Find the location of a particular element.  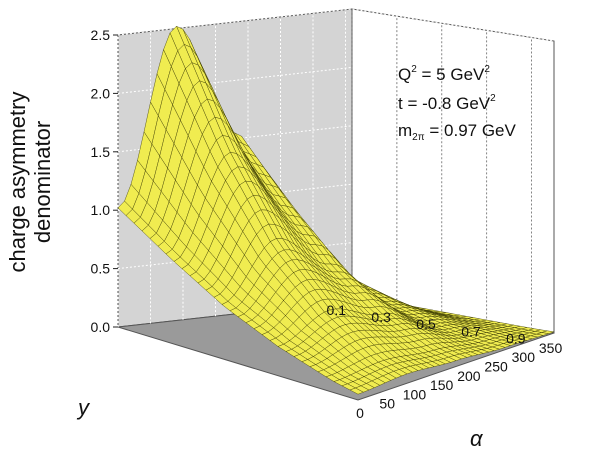

y-tick-label: 0.7 is located at coordinates (471, 331).